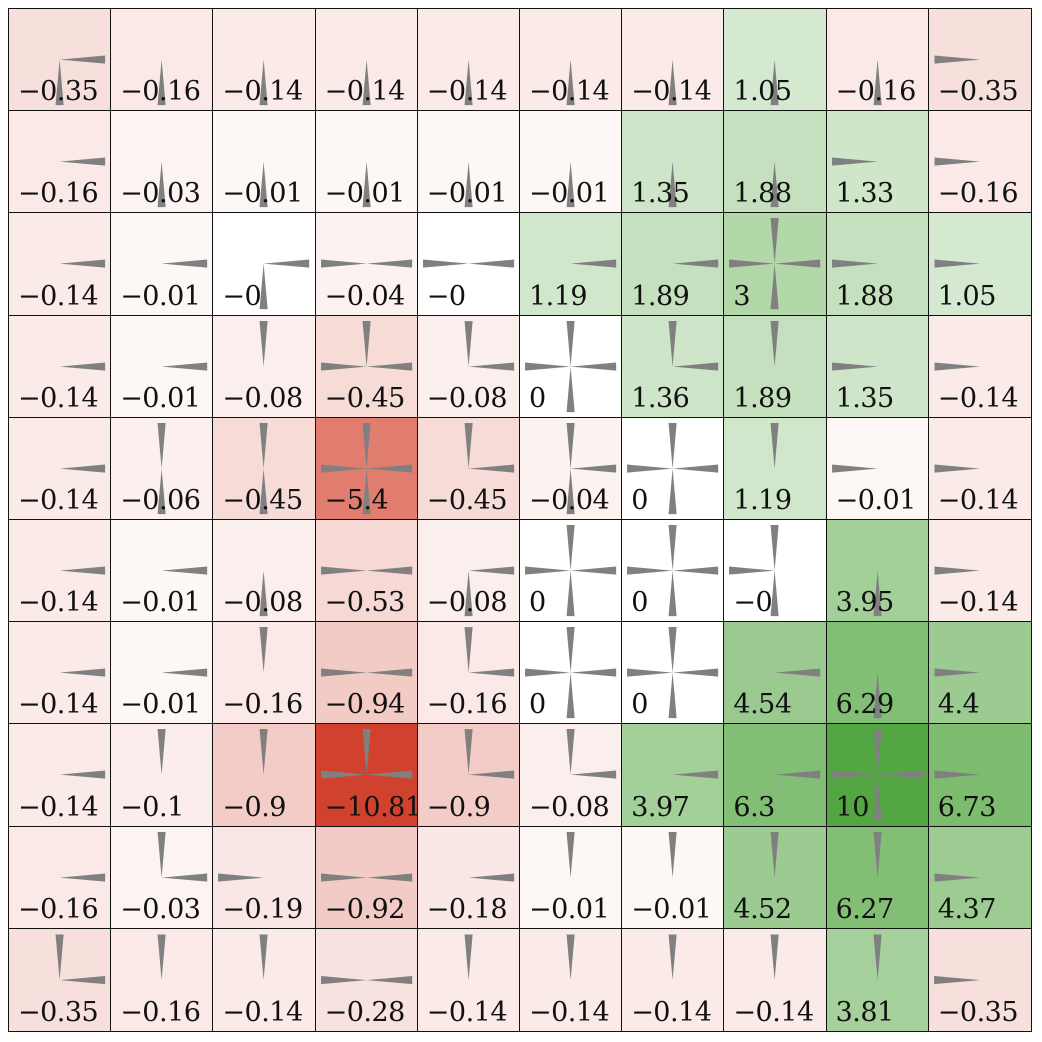 This screenshot has width=1042, height=1042. I want to click on grid-cell: 1.05, so click(775, 60).